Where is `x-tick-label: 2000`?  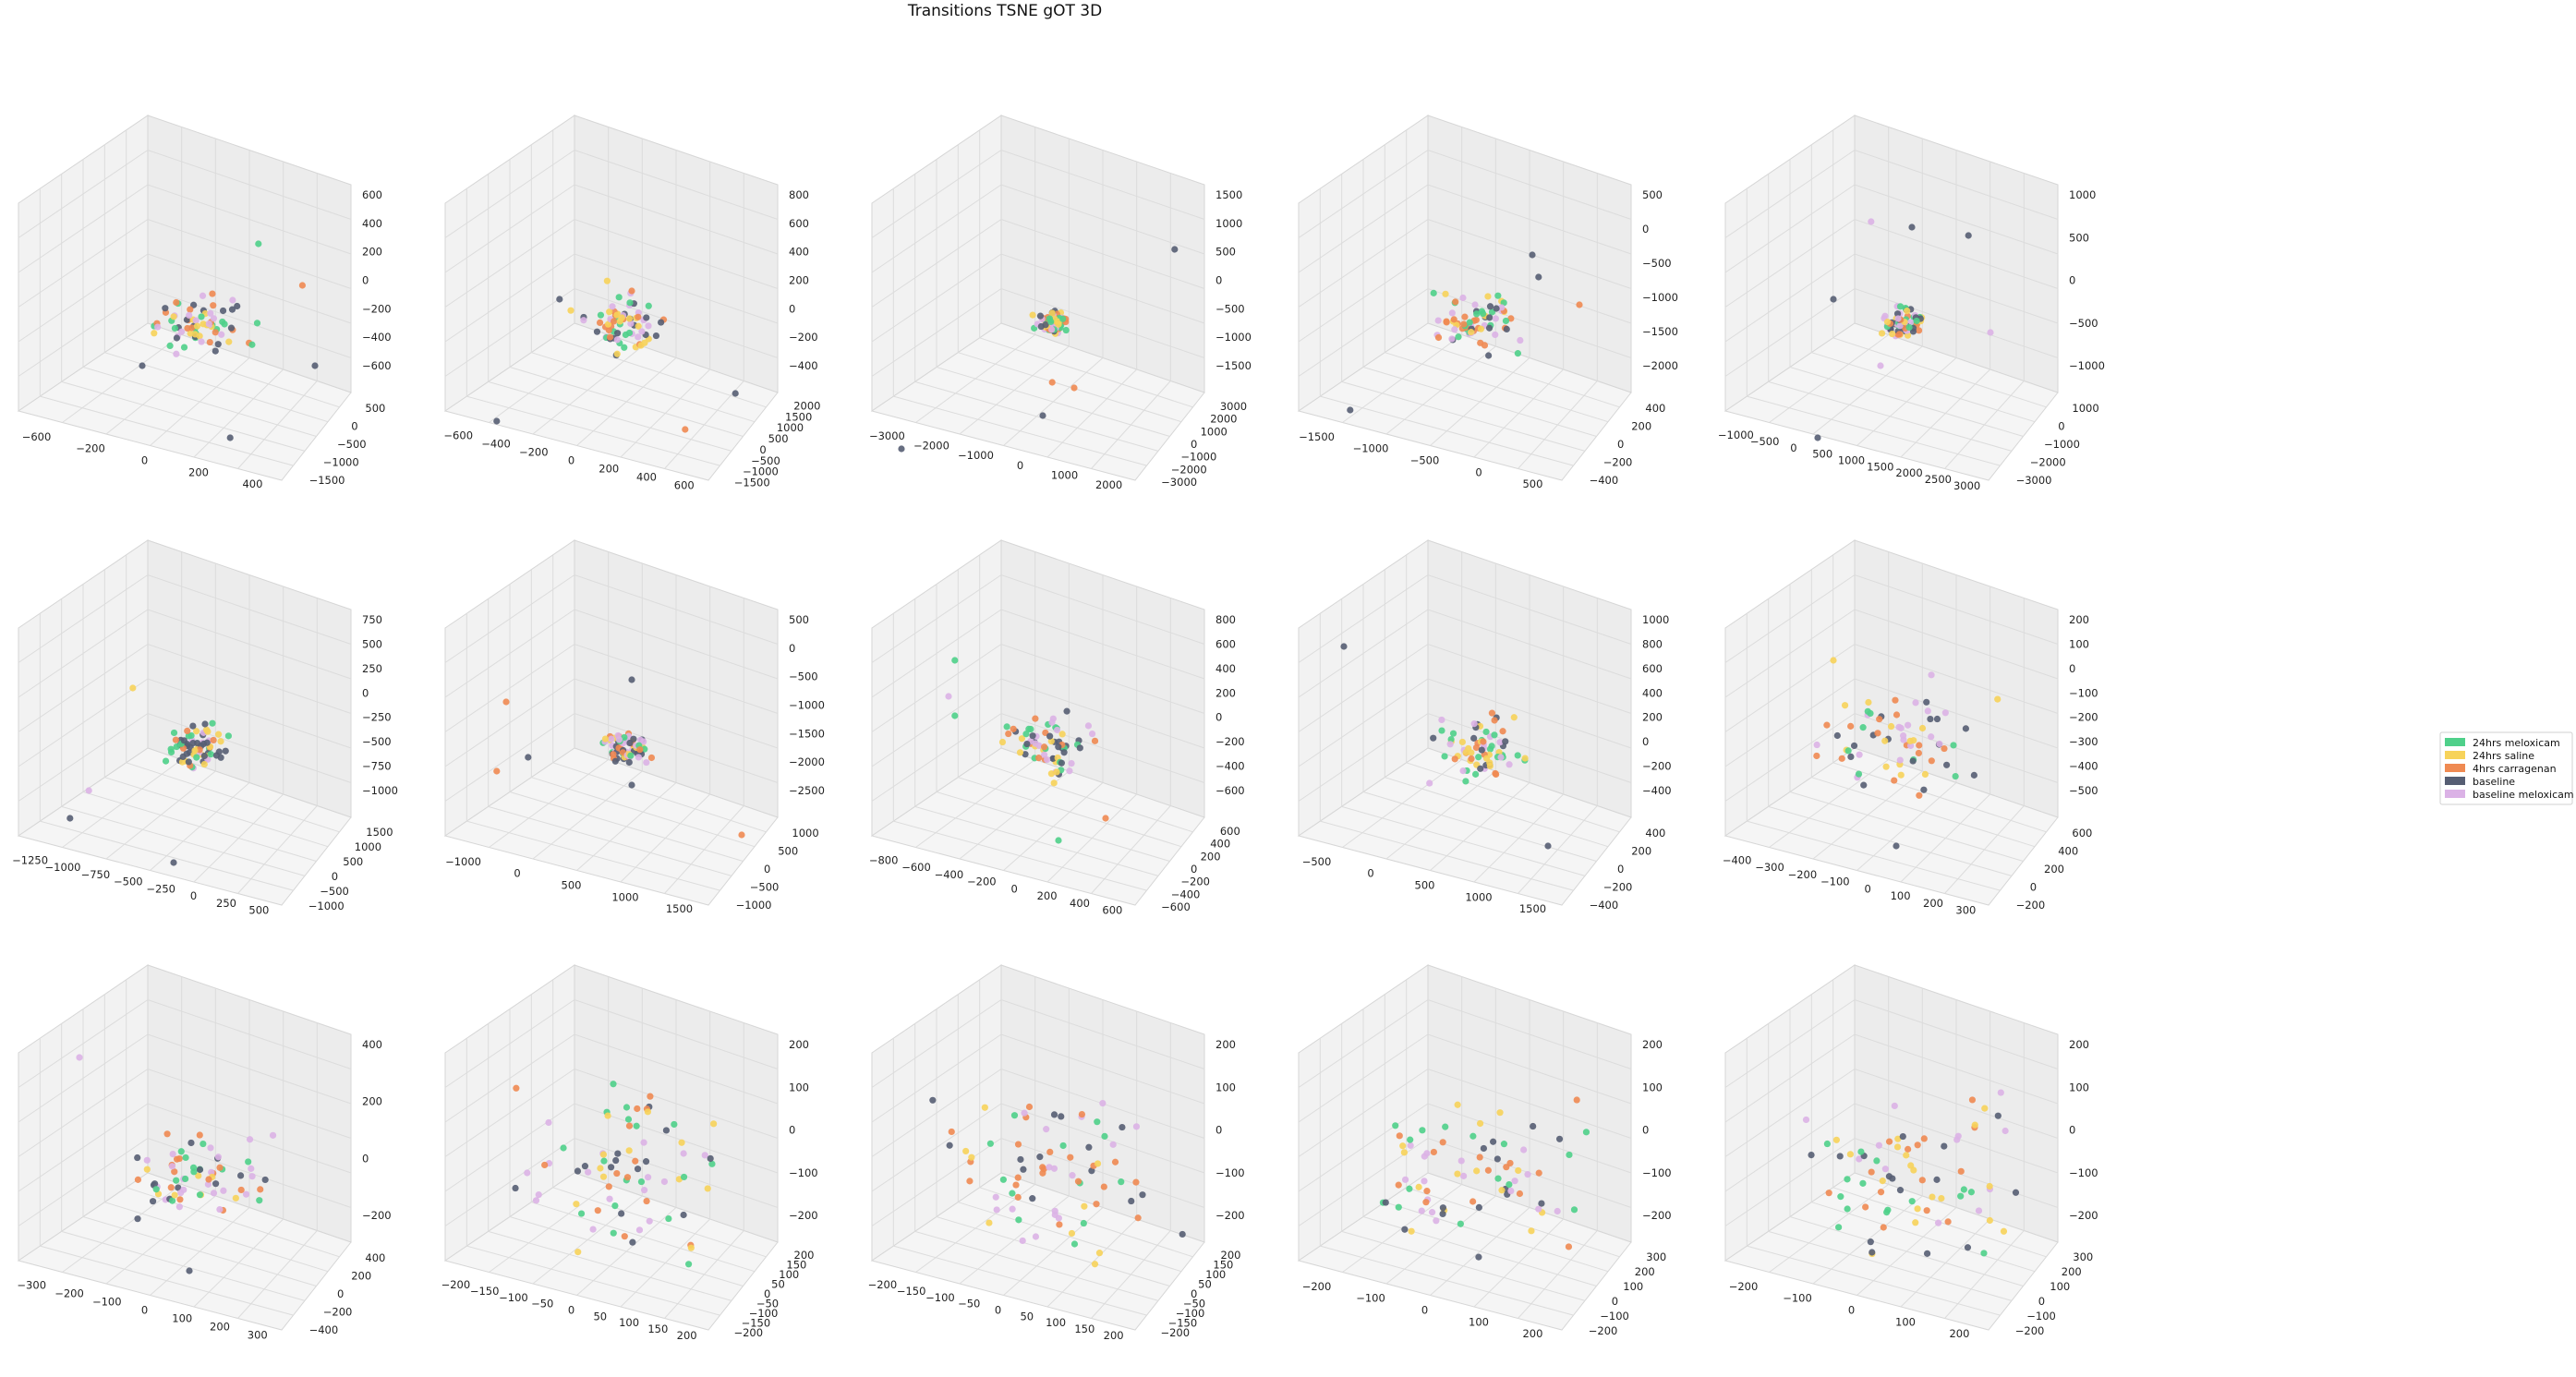
x-tick-label: 2000 is located at coordinates (1108, 484).